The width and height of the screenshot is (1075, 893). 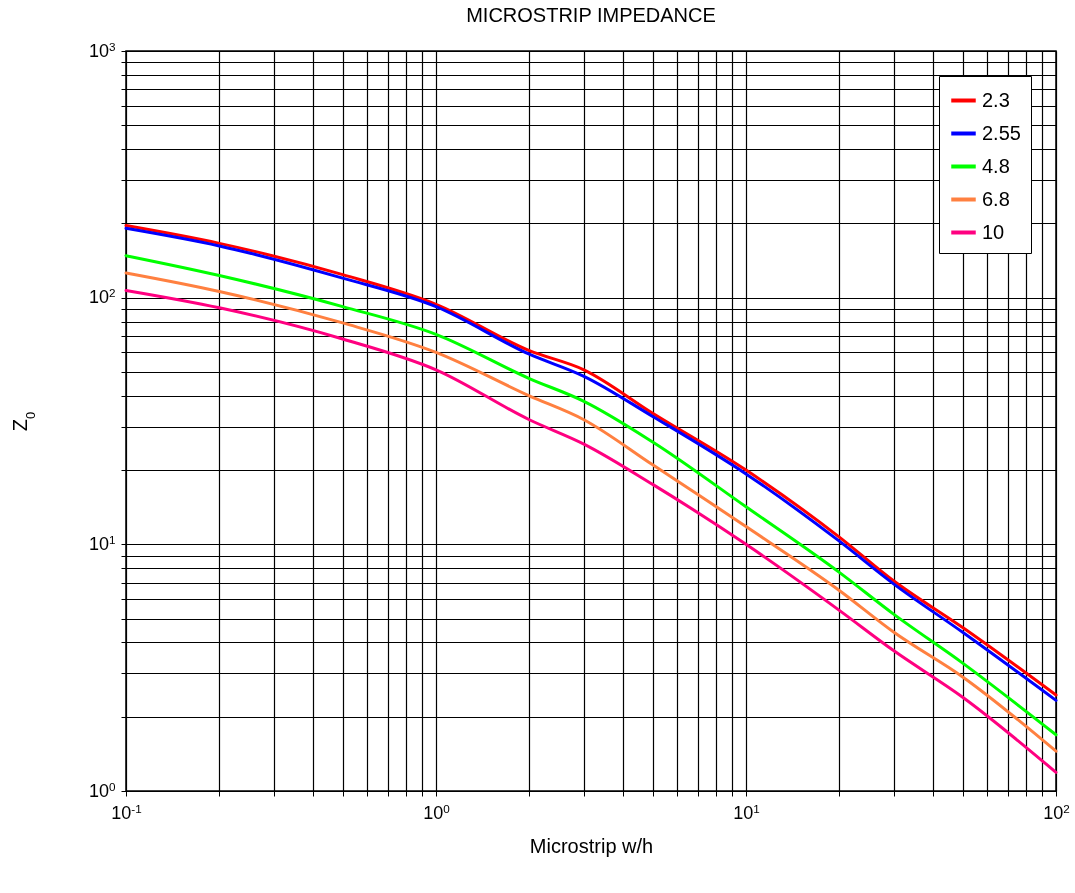 What do you see at coordinates (1056, 812) in the screenshot?
I see `x-tick-label: 10$^{2}$` at bounding box center [1056, 812].